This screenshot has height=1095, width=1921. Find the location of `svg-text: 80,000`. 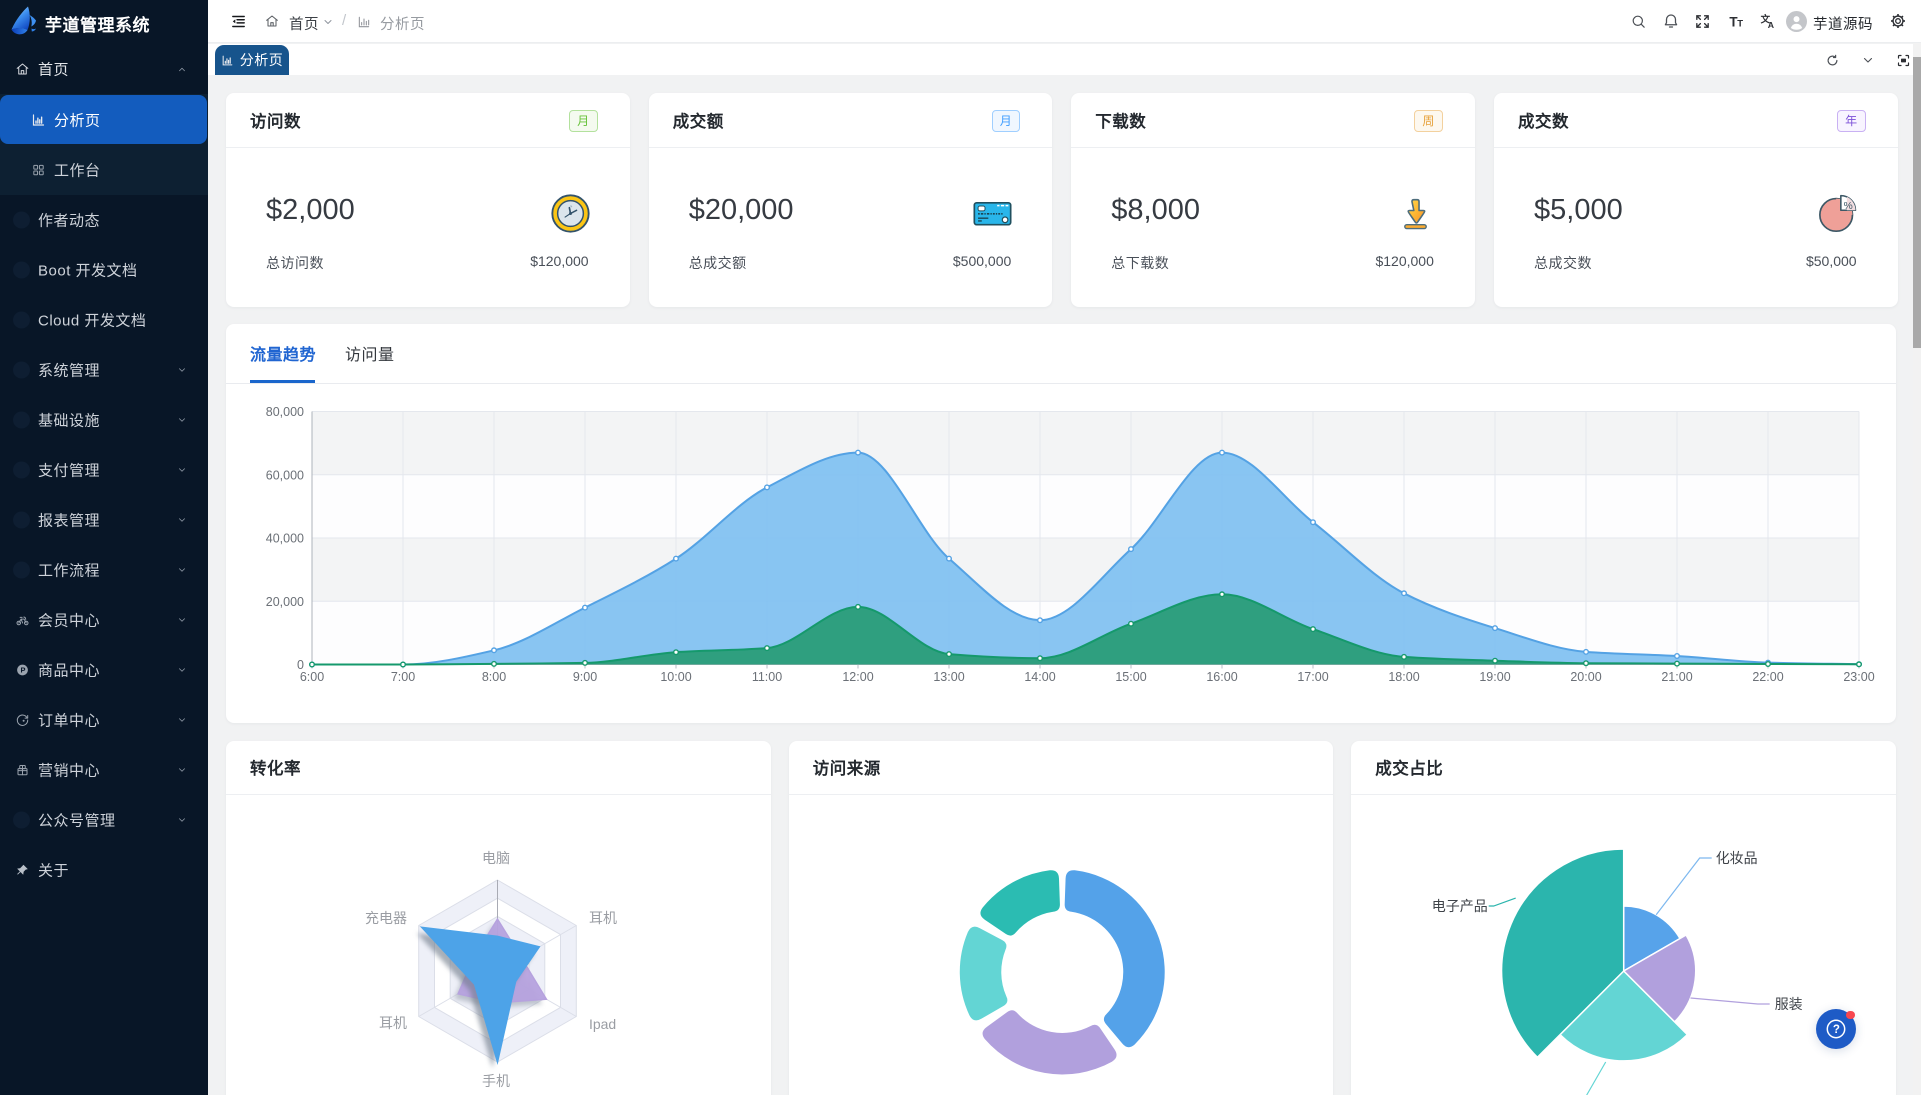

svg-text: 80,000 is located at coordinates (285, 412).